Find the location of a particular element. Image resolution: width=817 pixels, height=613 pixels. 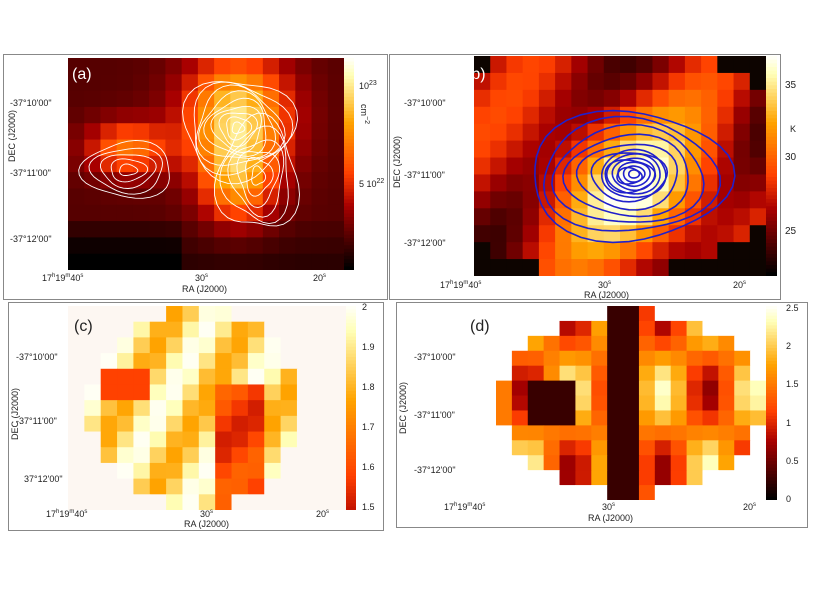

panel-label: (d) is located at coordinates (480, 326).